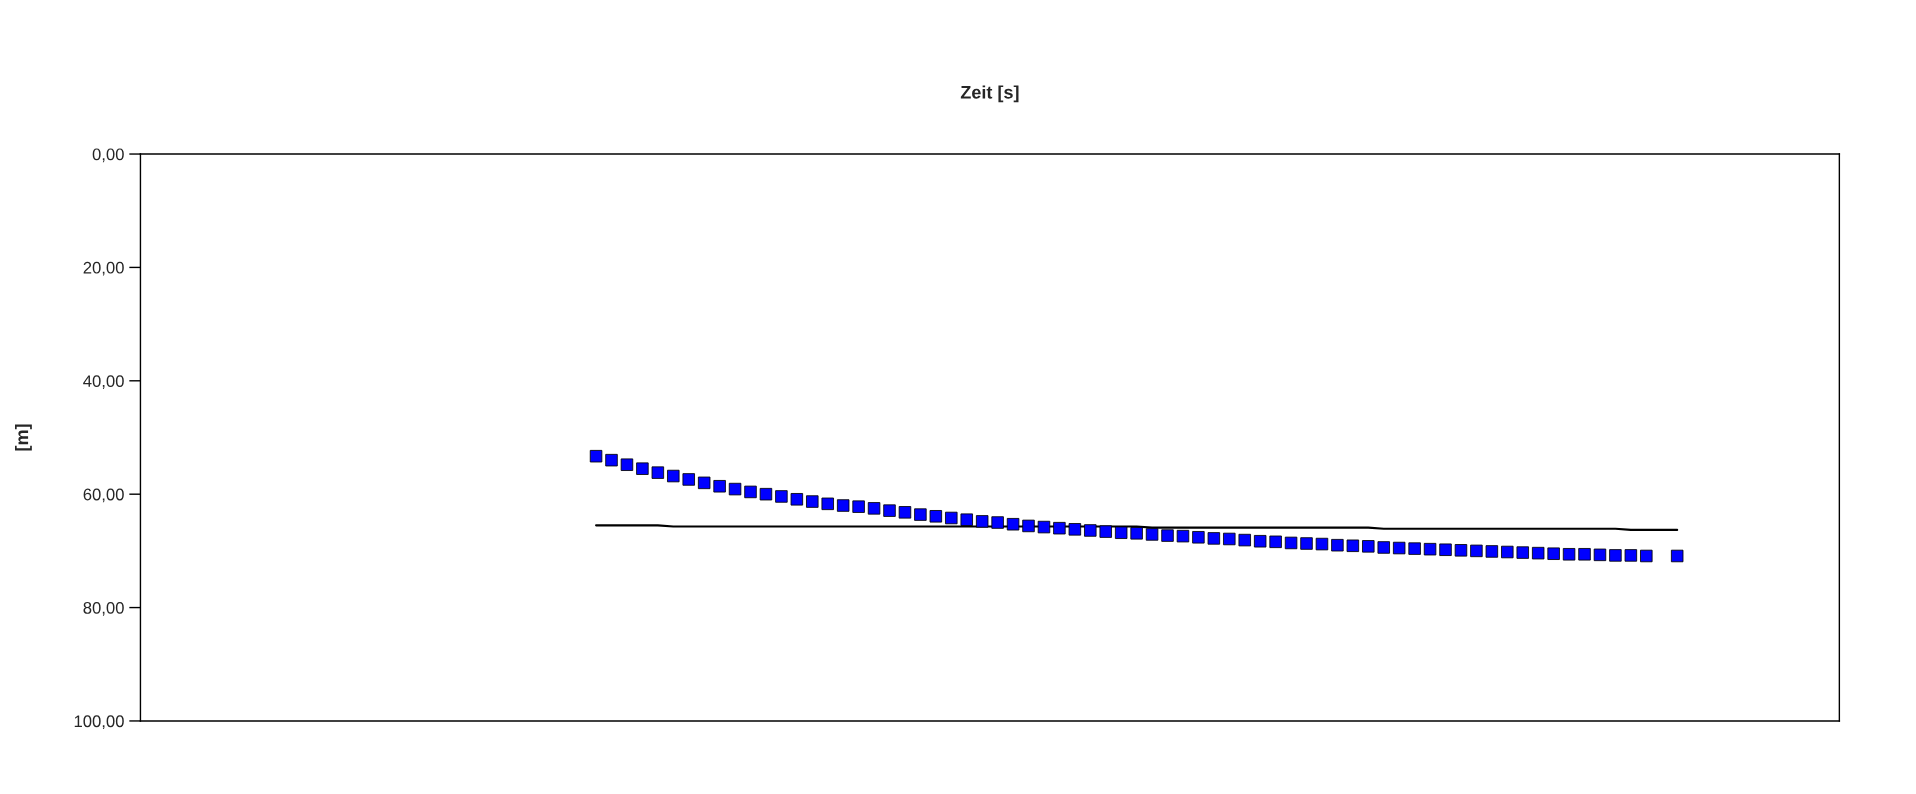 This screenshot has width=1916, height=794. I want to click on y-tick-label: 20,00, so click(103, 268).